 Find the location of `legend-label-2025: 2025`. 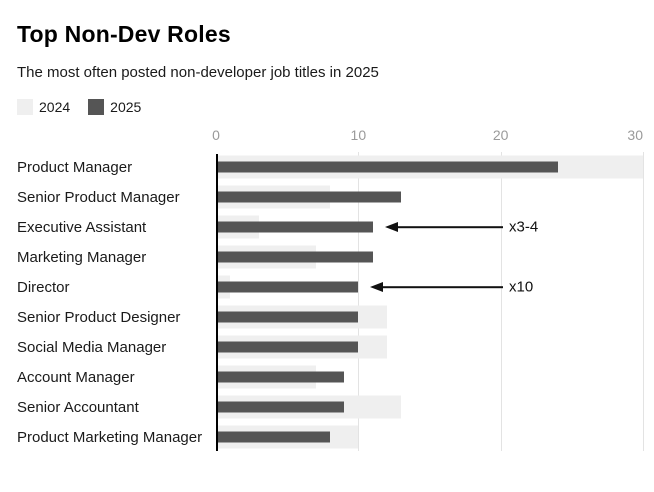

legend-label-2025: 2025 is located at coordinates (126, 106).